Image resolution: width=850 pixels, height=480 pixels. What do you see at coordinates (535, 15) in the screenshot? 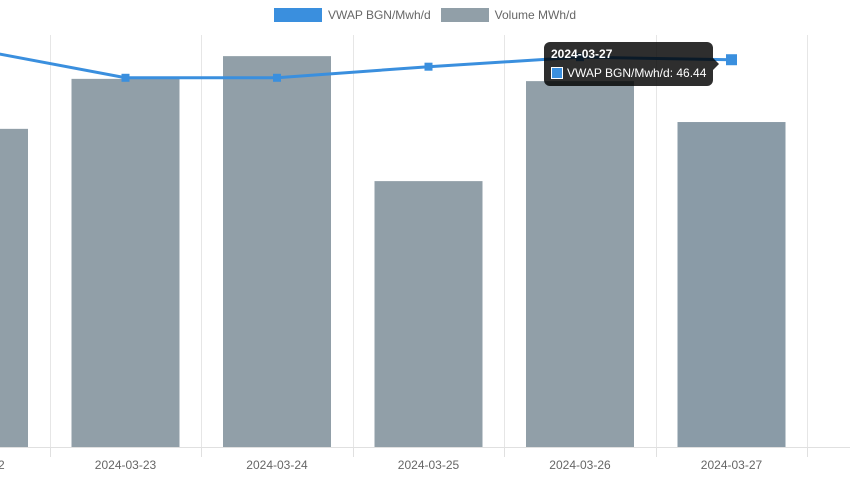
I see `legend-label-volume: Volume MWh/d` at bounding box center [535, 15].